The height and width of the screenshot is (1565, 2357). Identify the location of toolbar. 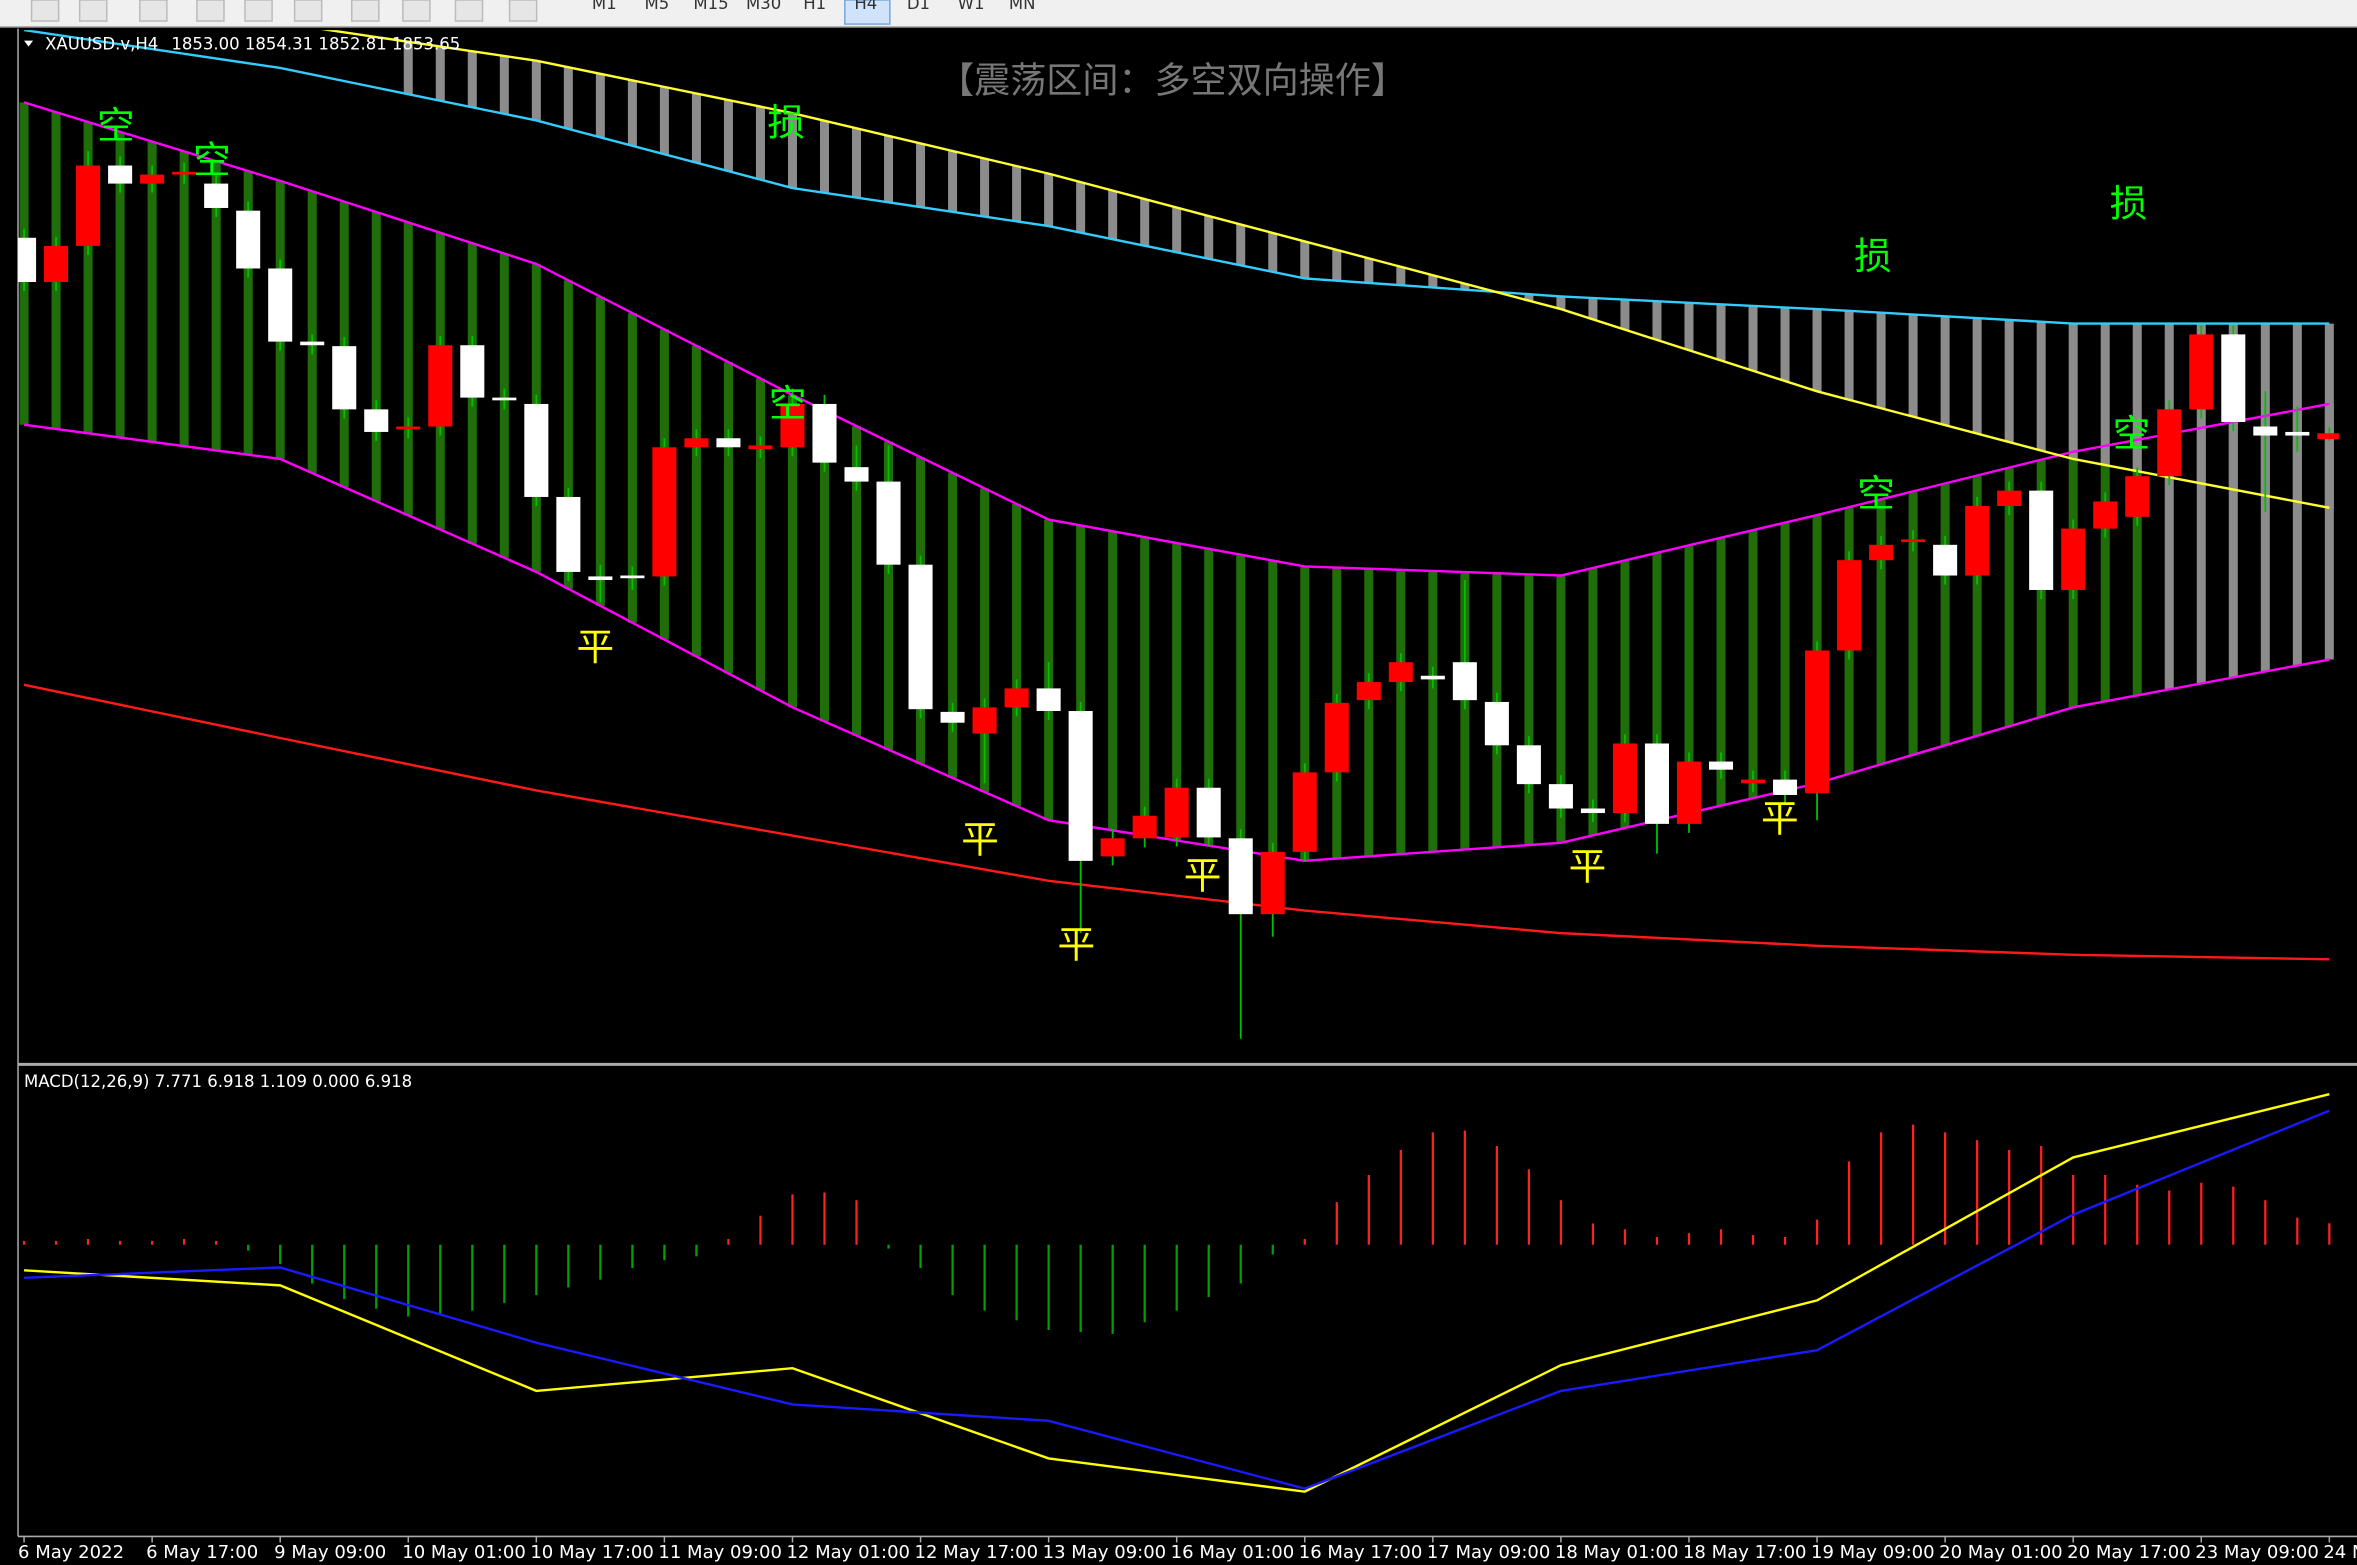
(1178, 14).